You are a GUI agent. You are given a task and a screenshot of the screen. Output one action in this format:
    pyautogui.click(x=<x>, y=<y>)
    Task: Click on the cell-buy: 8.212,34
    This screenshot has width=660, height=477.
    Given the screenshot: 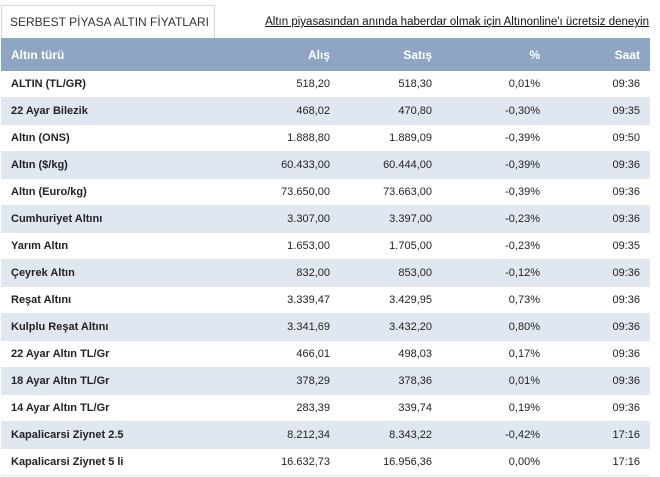 What is the action you would take?
    pyautogui.click(x=241, y=435)
    